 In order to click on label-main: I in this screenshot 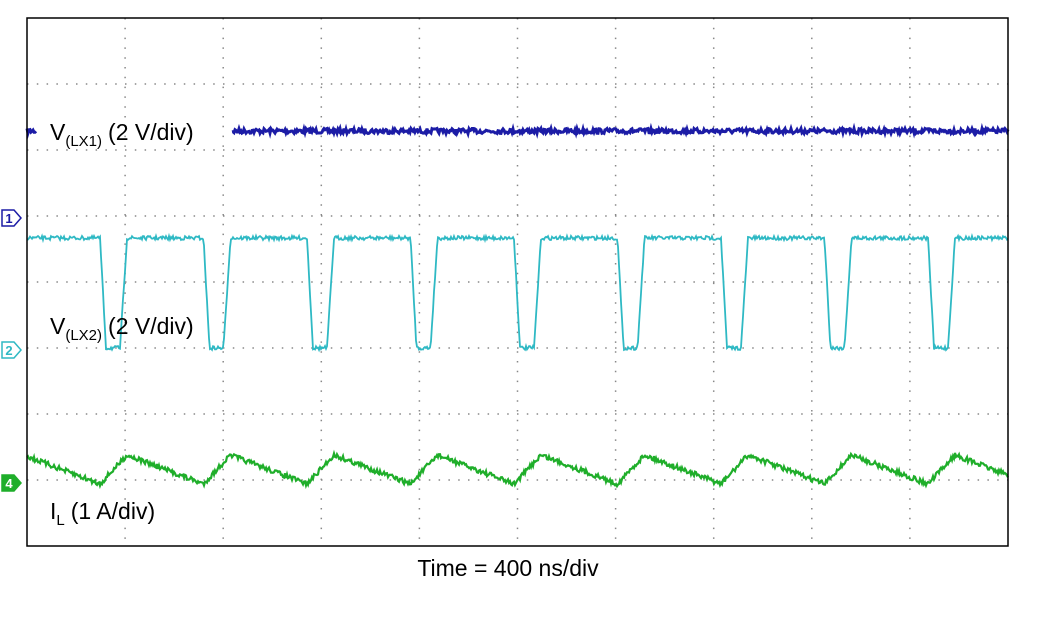, I will do `click(53, 511)`.